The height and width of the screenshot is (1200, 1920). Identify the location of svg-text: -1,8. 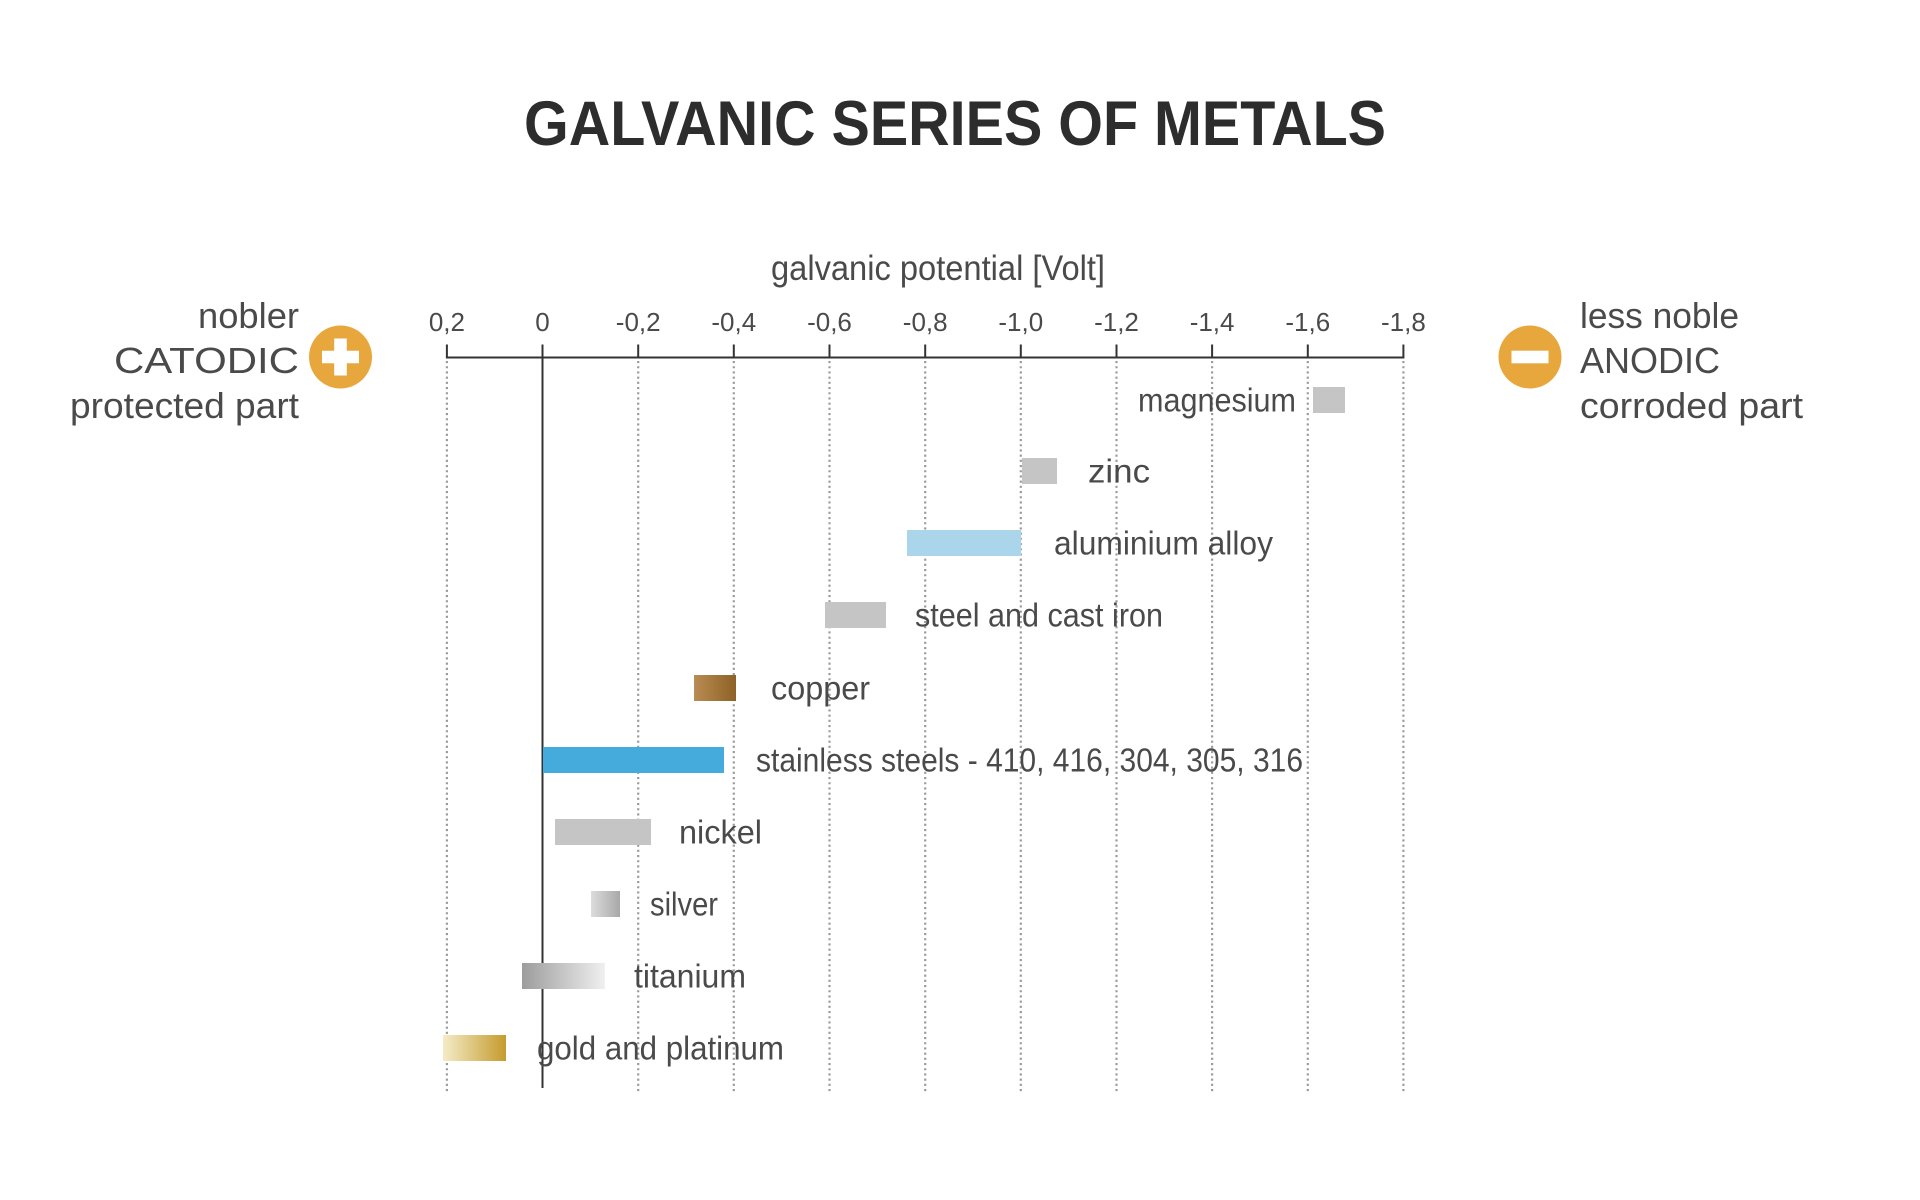
(1403, 322).